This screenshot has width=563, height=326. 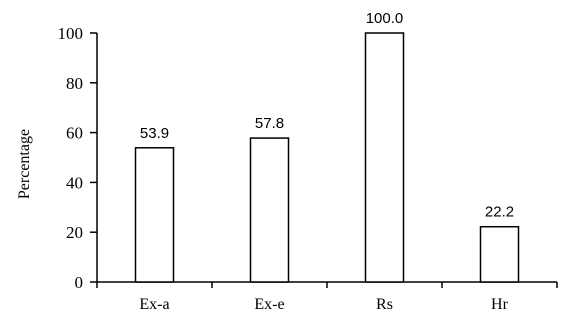 What do you see at coordinates (74, 182) in the screenshot?
I see `y-tick-label: 40` at bounding box center [74, 182].